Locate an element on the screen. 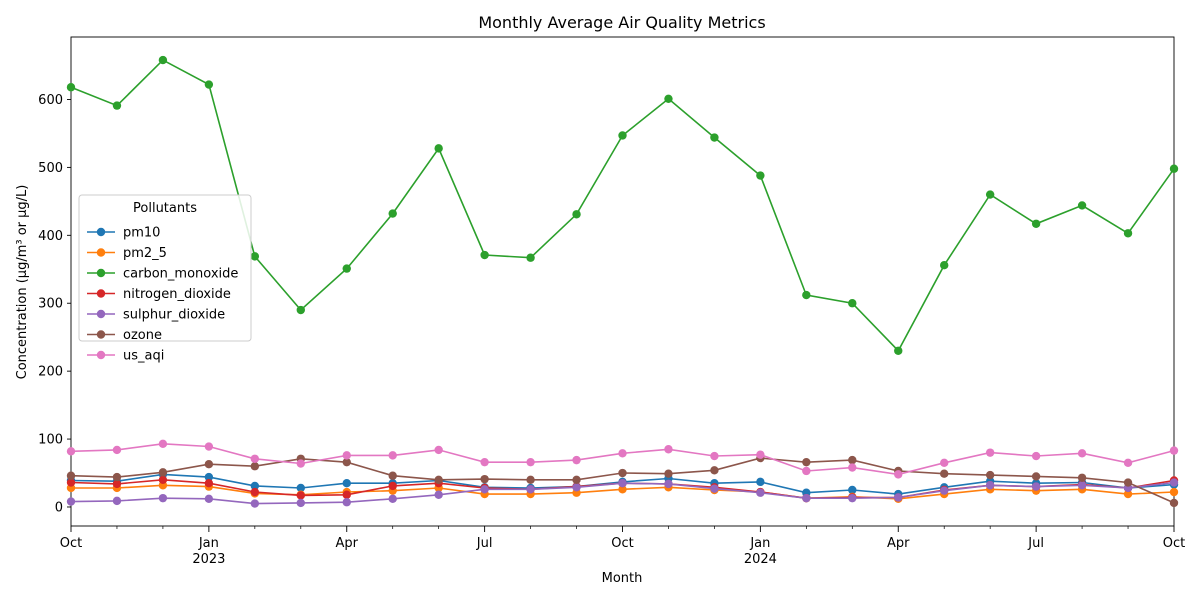 The width and height of the screenshot is (1200, 600). y-tick-label: 500 is located at coordinates (50, 168).